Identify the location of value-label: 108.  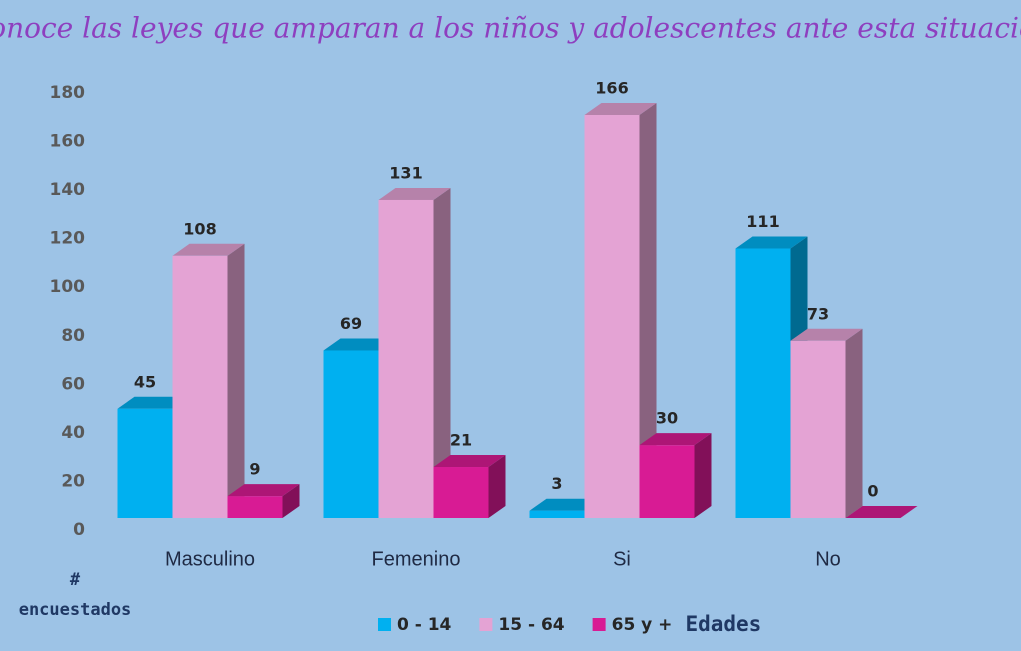
(199, 228).